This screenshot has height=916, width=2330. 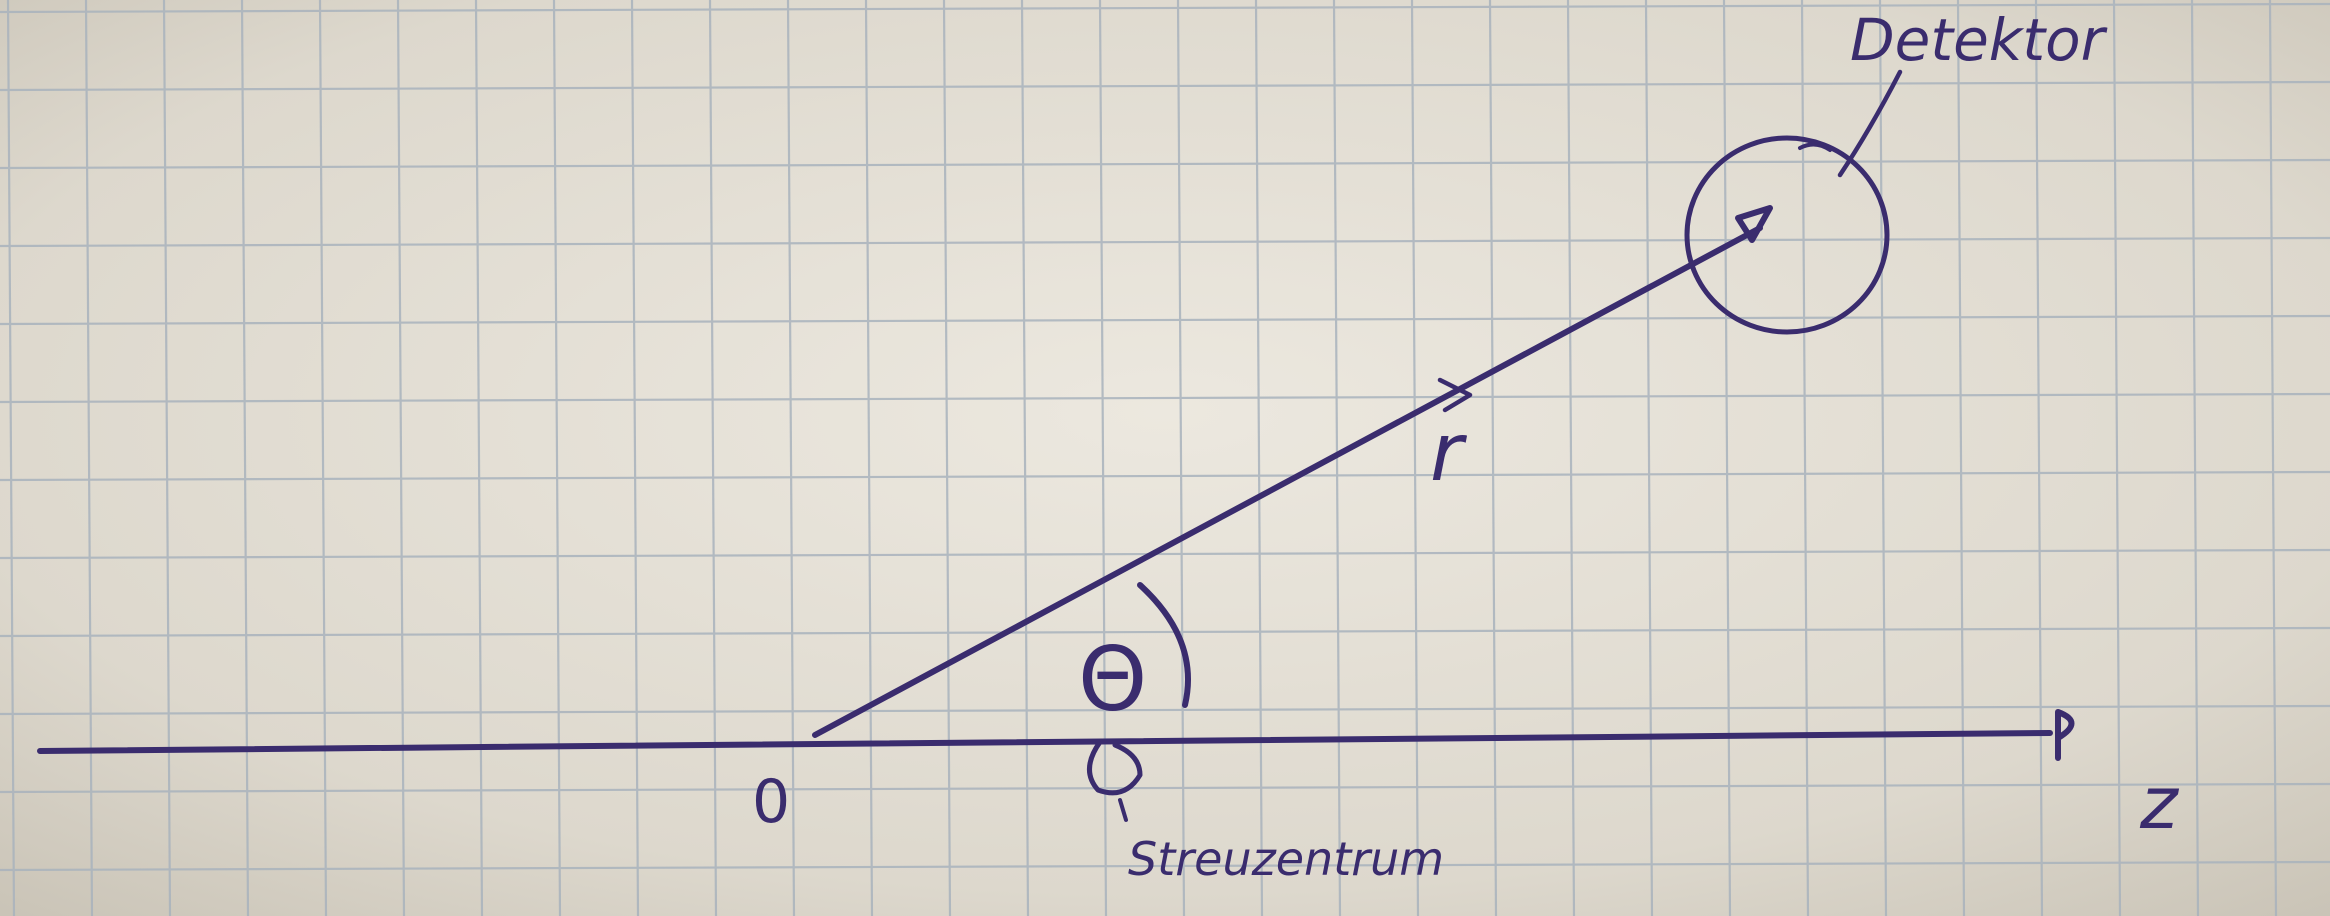 I want to click on z-axis-arrowhead, so click(x=2065, y=735).